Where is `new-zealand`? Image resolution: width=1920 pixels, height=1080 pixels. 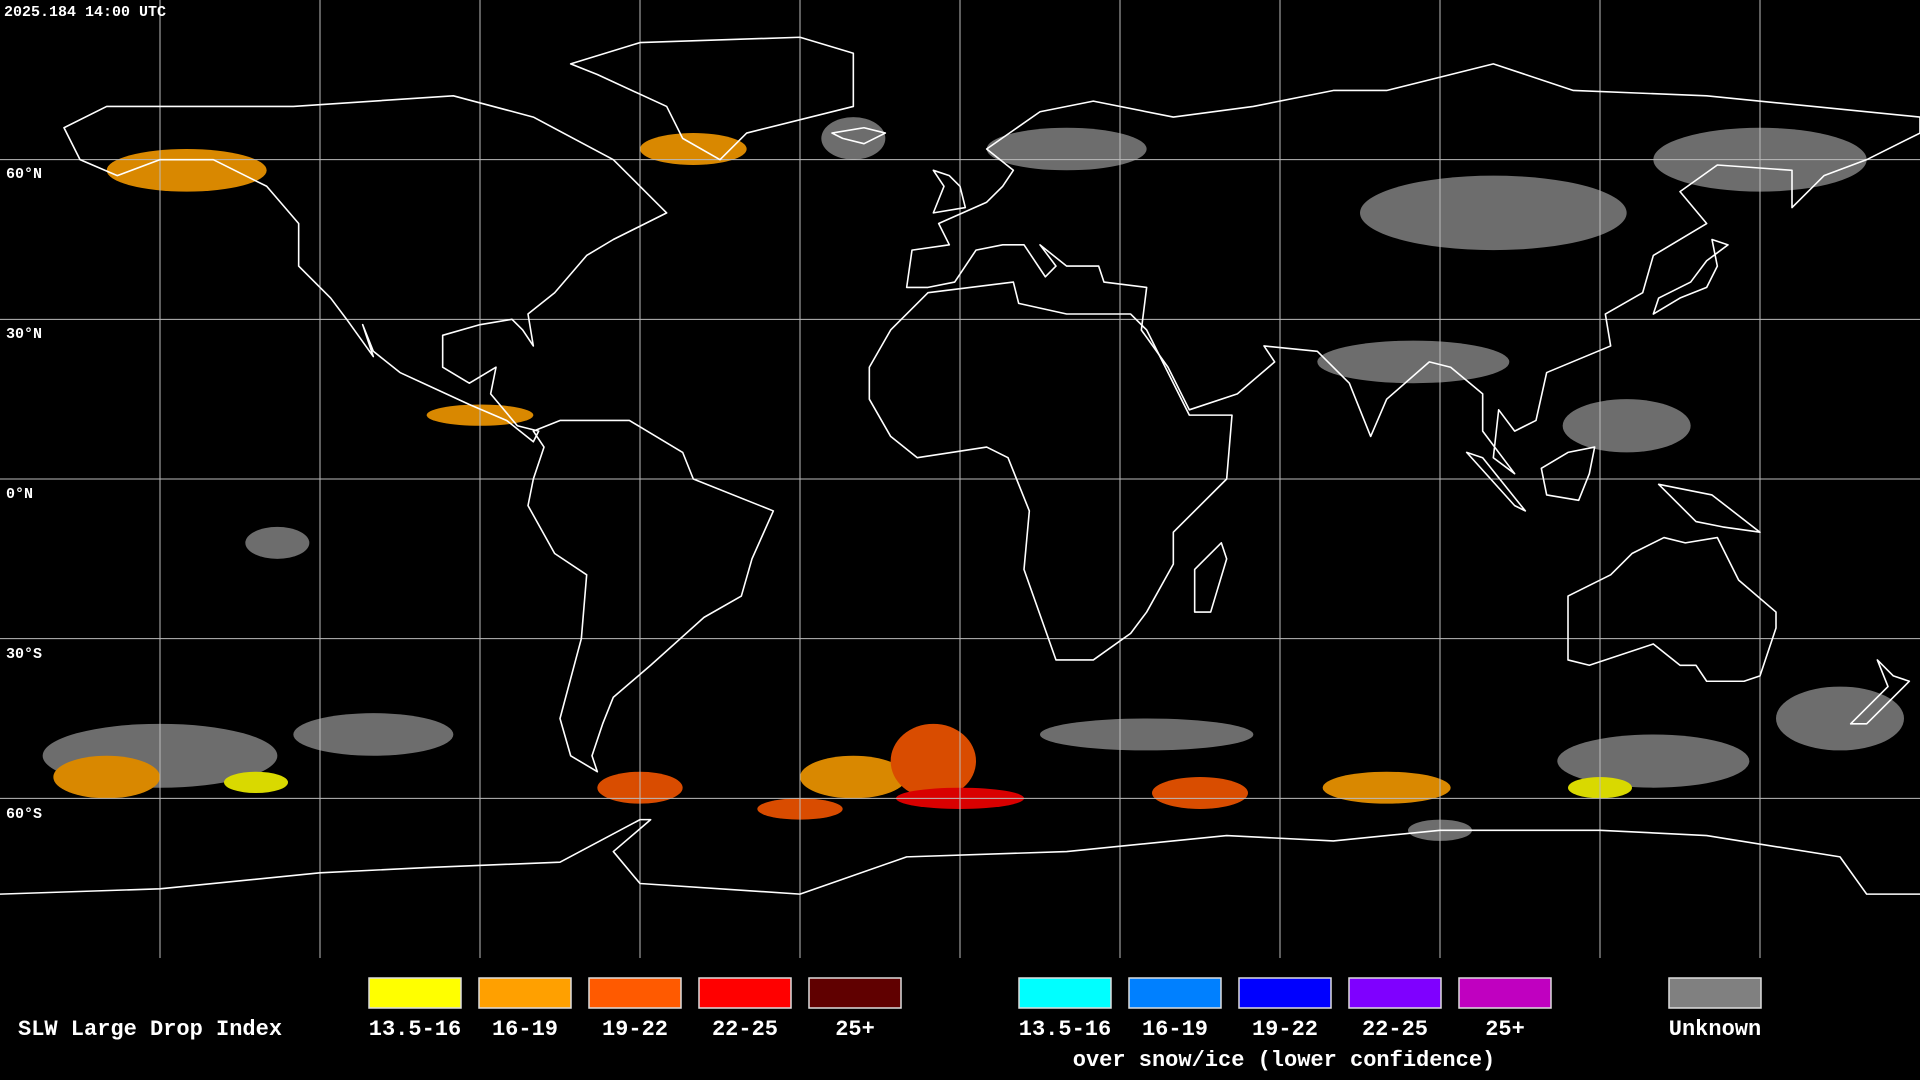
new-zealand is located at coordinates (1880, 692).